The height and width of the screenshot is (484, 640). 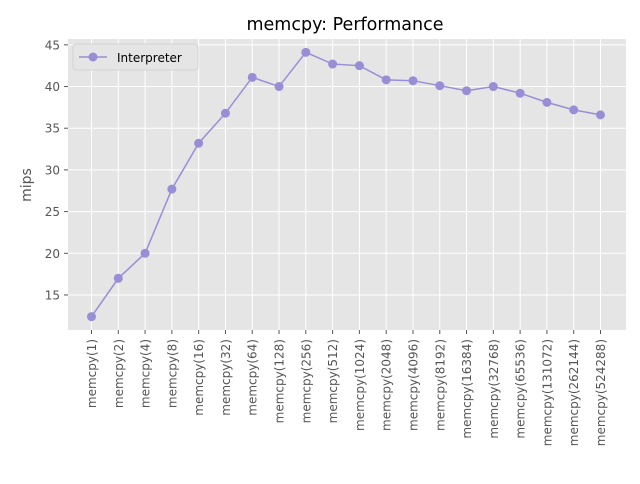 I want to click on x-tick-label: memcpy(524288), so click(x=601, y=392).